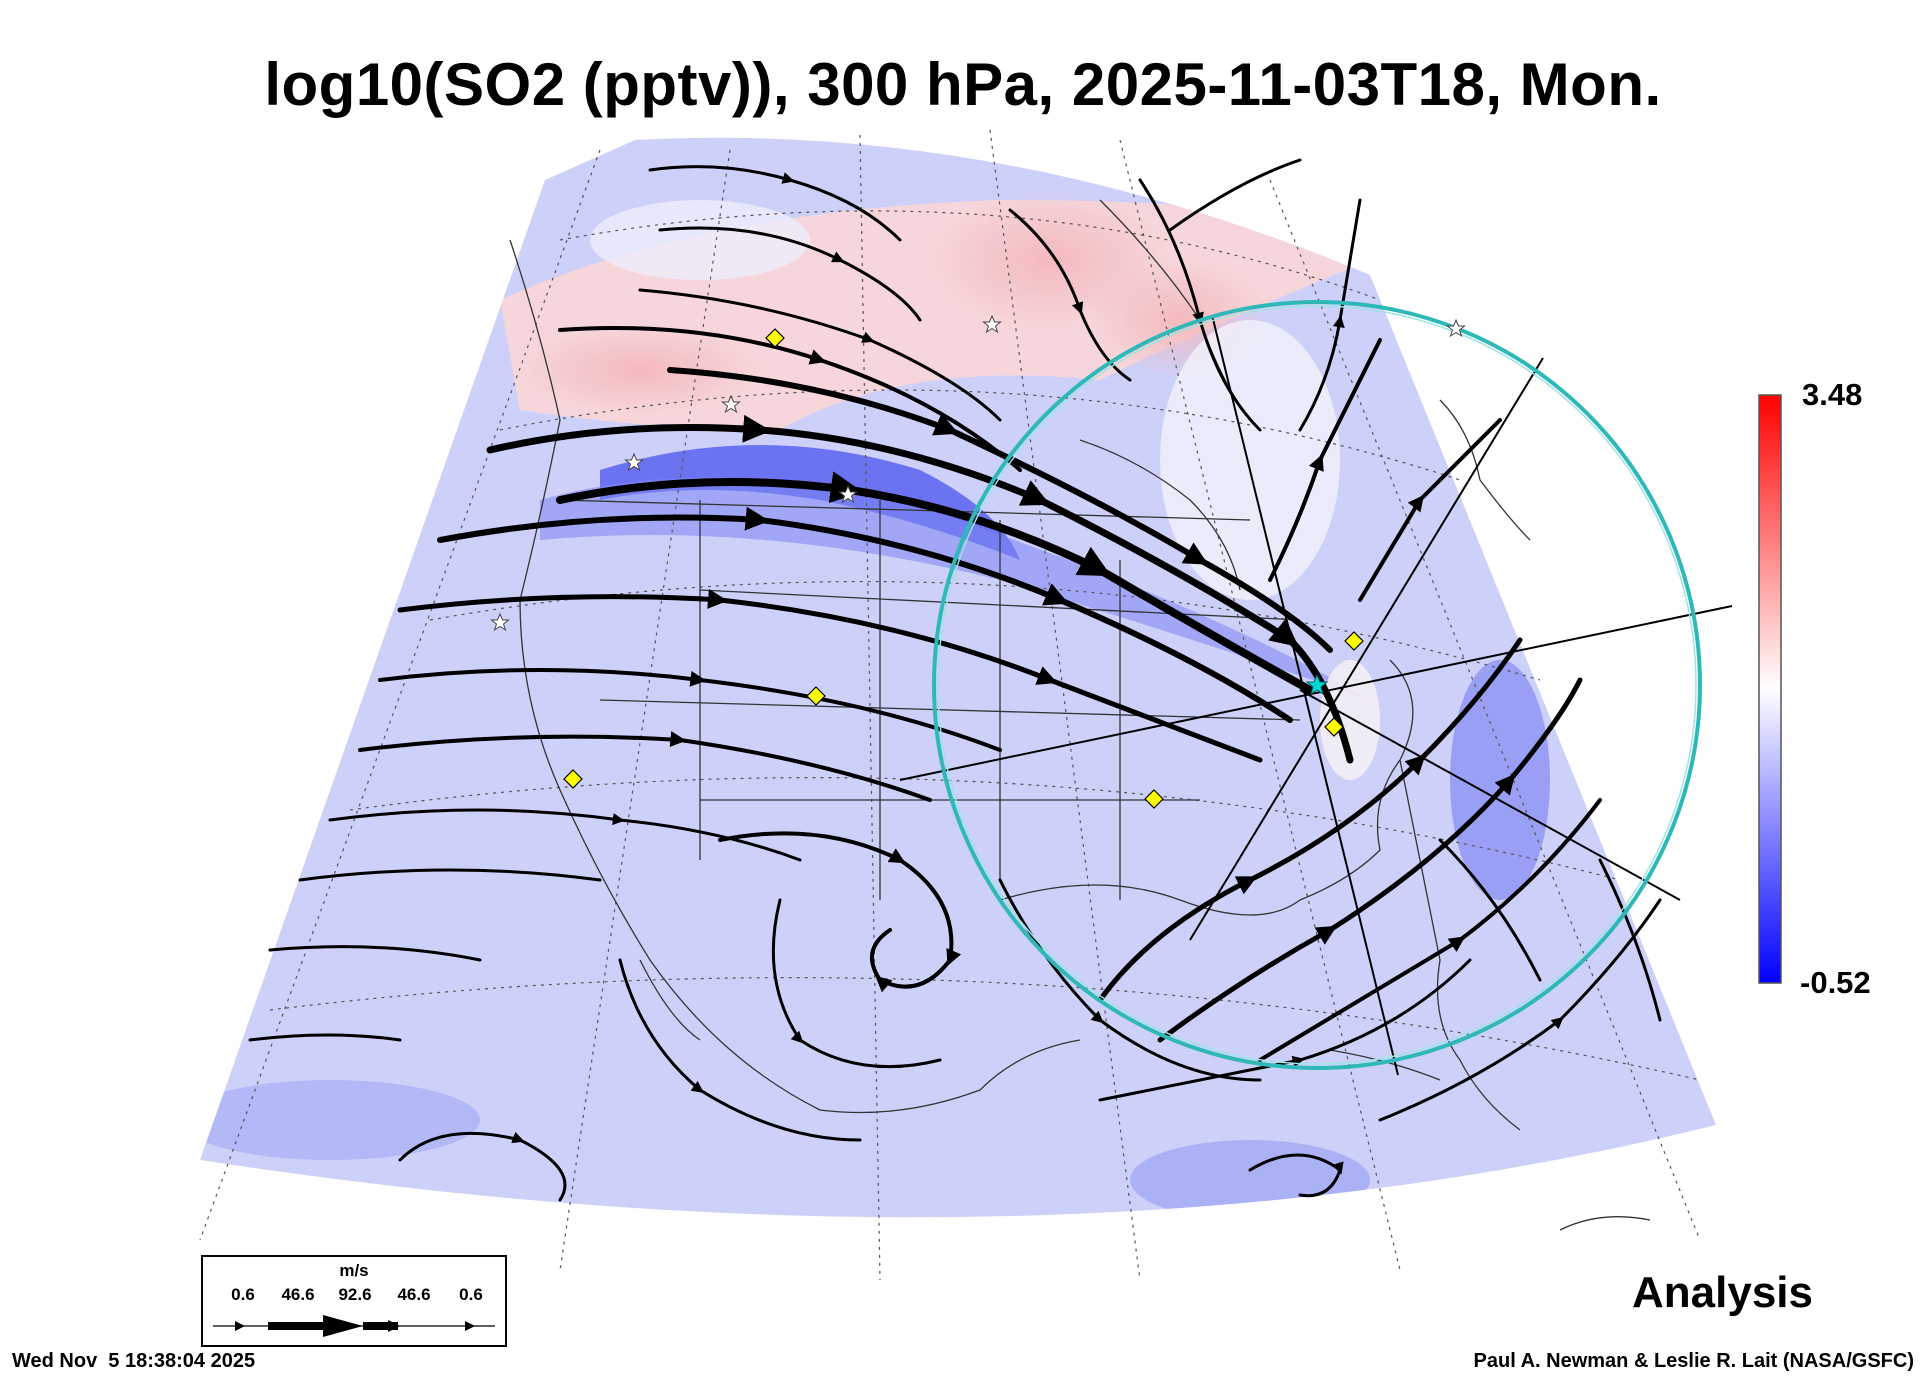 The image size is (1926, 1394). I want to click on timestamp: Wed Nov 5 18:38:04 2025, so click(134, 1361).